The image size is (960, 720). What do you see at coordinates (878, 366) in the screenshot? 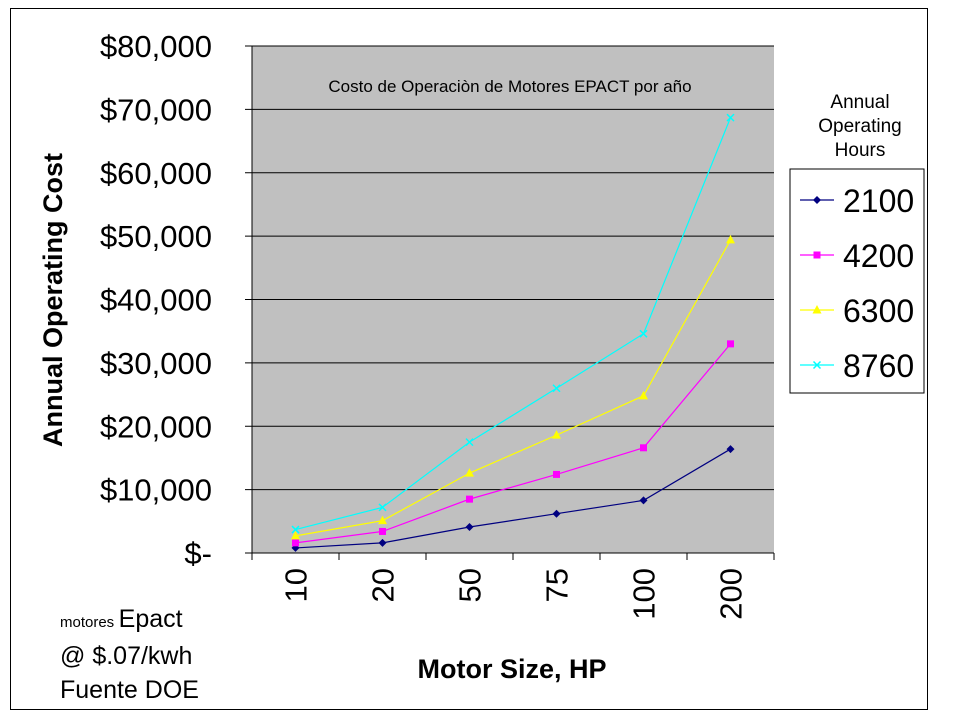
I see `legend-label: 8760` at bounding box center [878, 366].